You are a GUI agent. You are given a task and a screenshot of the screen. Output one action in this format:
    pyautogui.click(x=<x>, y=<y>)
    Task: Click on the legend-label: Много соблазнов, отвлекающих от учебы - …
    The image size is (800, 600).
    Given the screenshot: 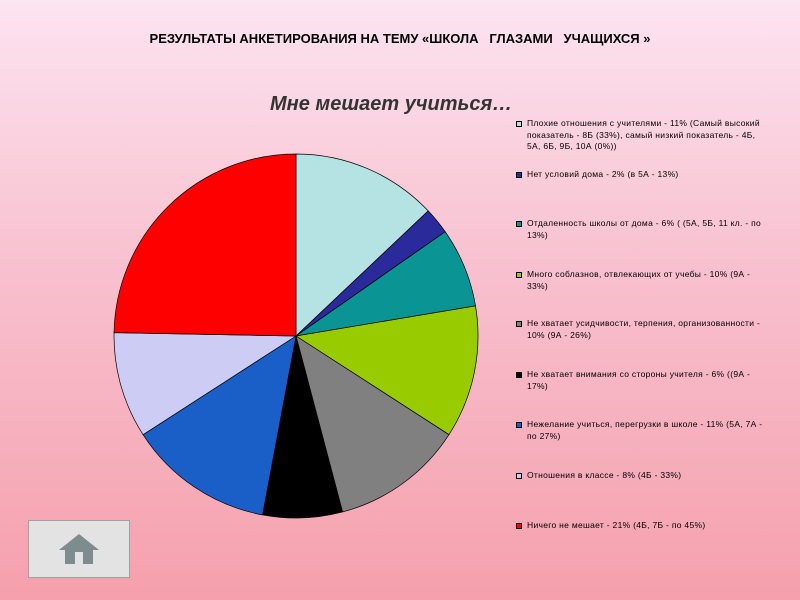 What is the action you would take?
    pyautogui.click(x=639, y=280)
    